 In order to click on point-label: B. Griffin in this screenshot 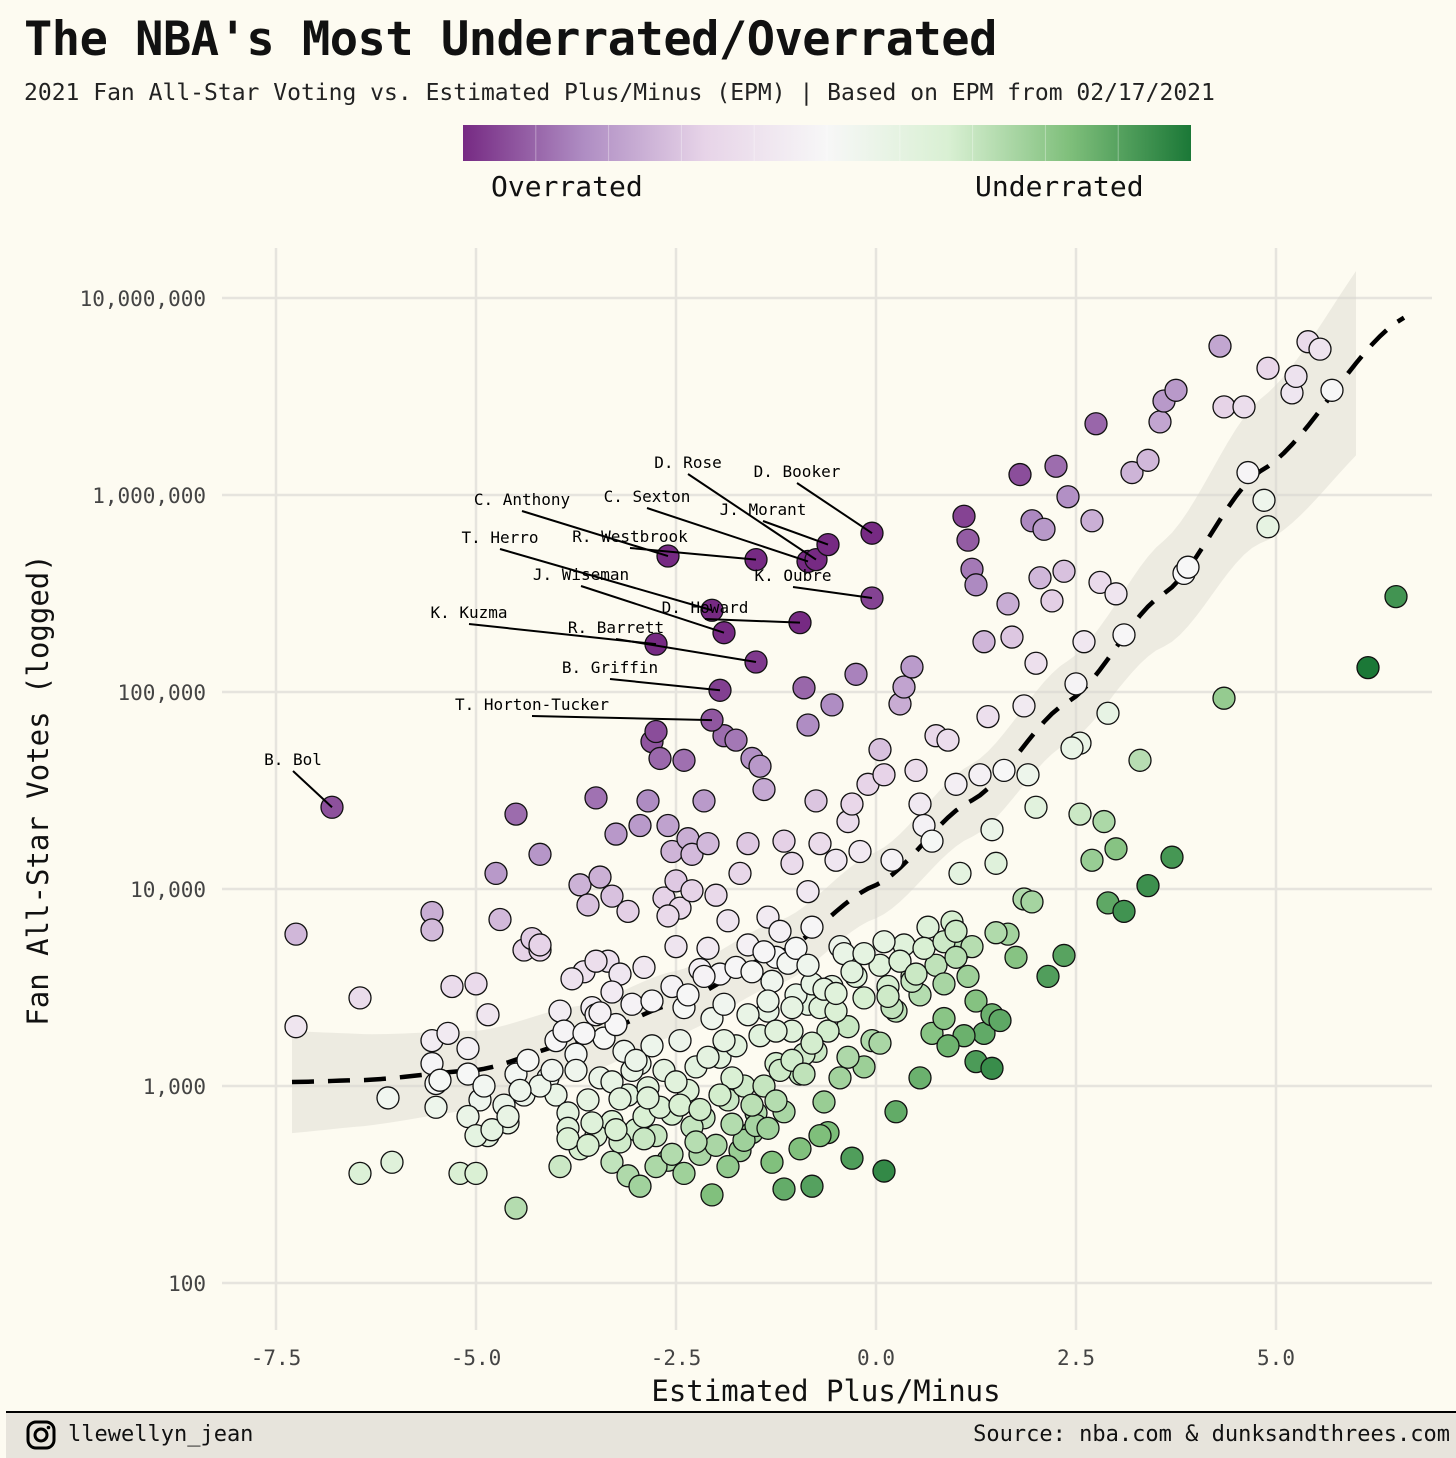, I will do `click(610, 667)`.